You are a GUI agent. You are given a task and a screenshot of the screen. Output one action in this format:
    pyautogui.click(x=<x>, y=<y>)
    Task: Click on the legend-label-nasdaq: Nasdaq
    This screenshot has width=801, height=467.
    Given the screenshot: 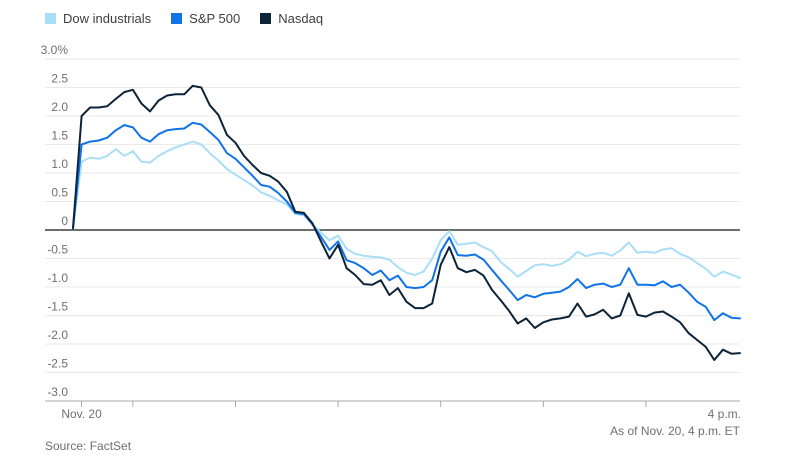 What is the action you would take?
    pyautogui.click(x=301, y=18)
    